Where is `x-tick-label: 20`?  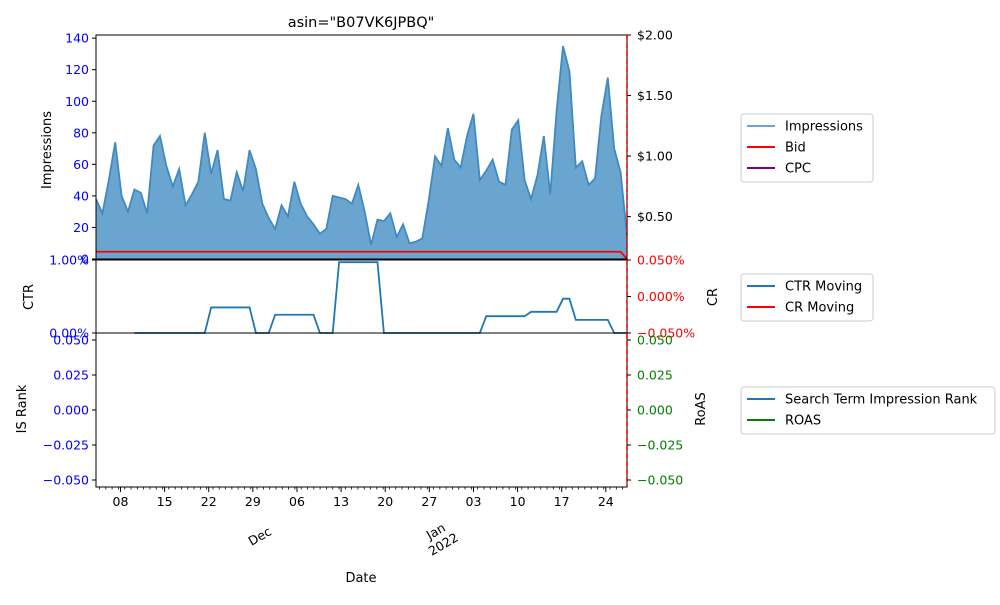
x-tick-label: 20 is located at coordinates (385, 501).